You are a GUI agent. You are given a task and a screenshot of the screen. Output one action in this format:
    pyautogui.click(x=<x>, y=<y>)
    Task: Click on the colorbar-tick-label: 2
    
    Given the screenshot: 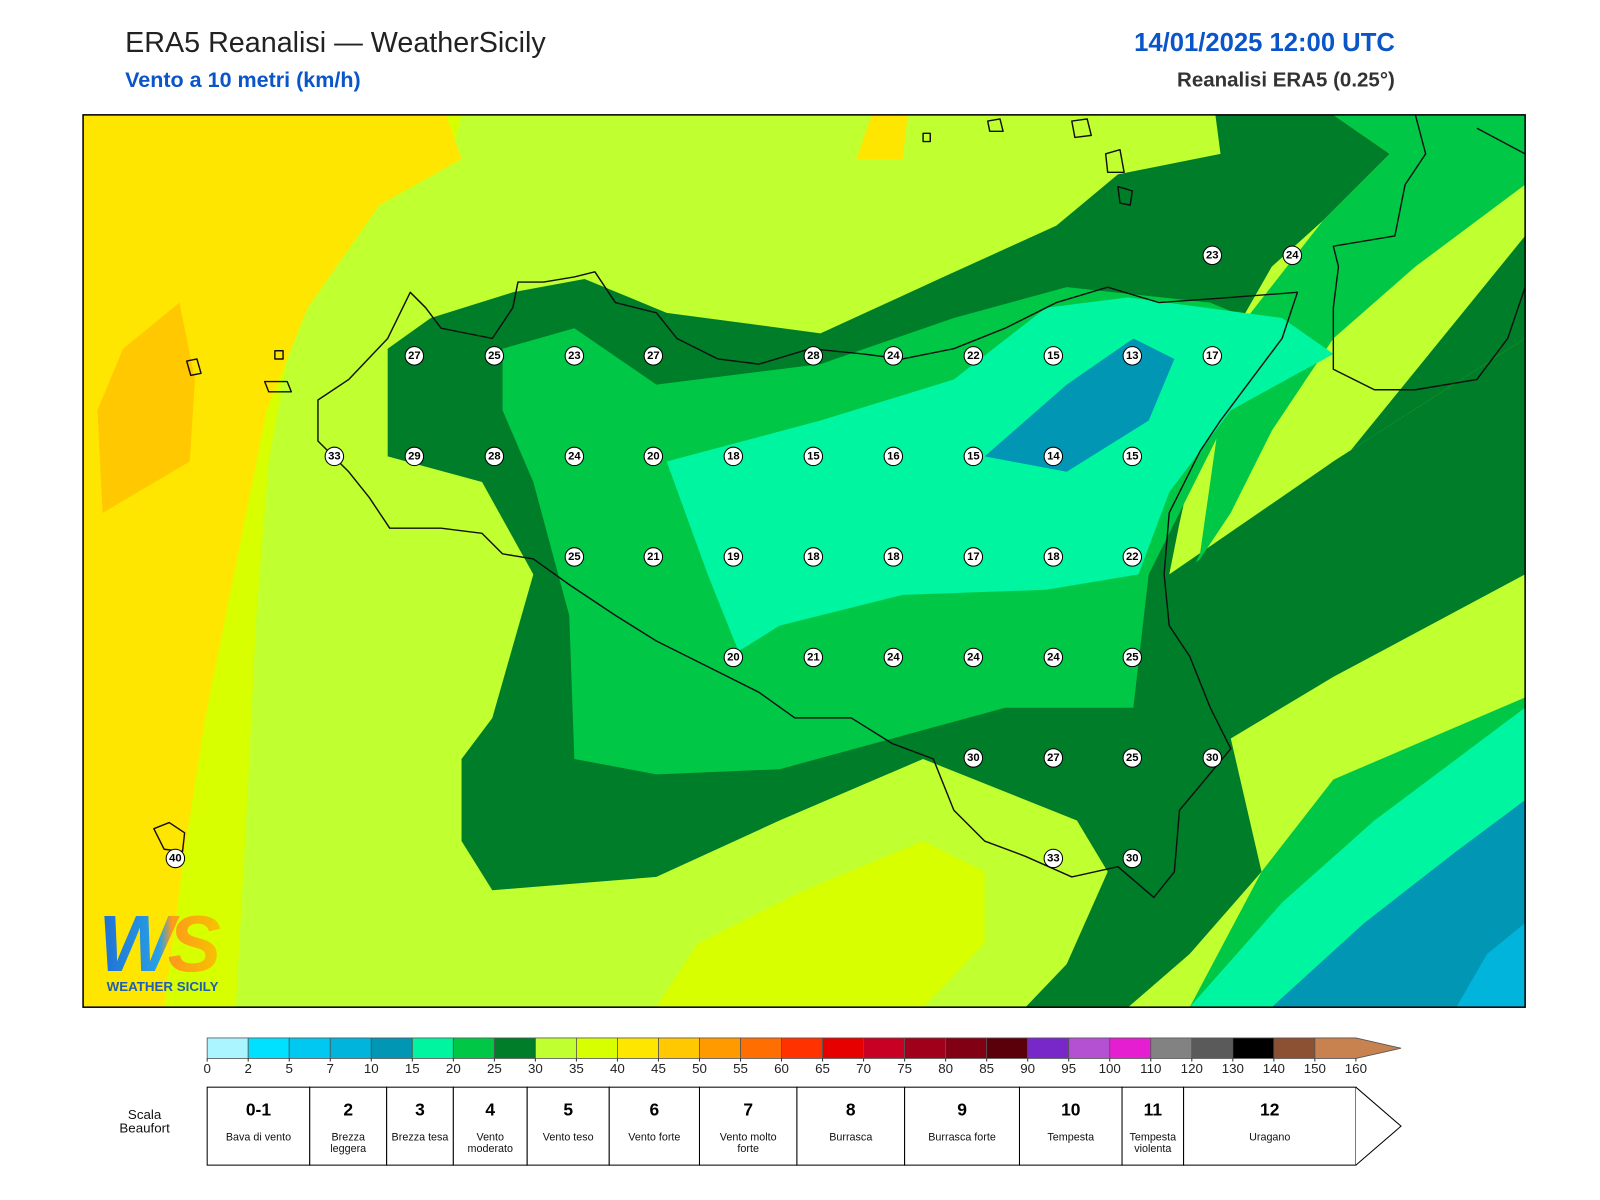 What is the action you would take?
    pyautogui.click(x=247, y=1068)
    